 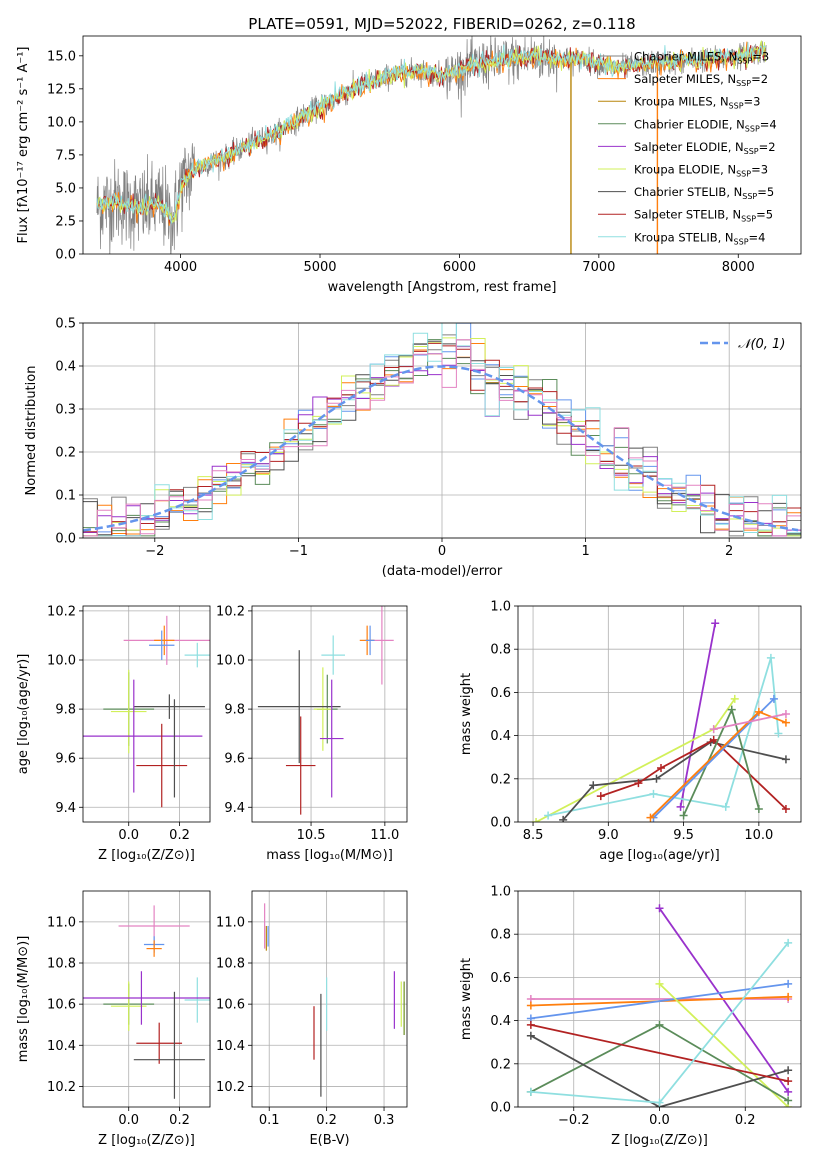 I want to click on age-vs-mass-plot-area, so click(x=325, y=710).